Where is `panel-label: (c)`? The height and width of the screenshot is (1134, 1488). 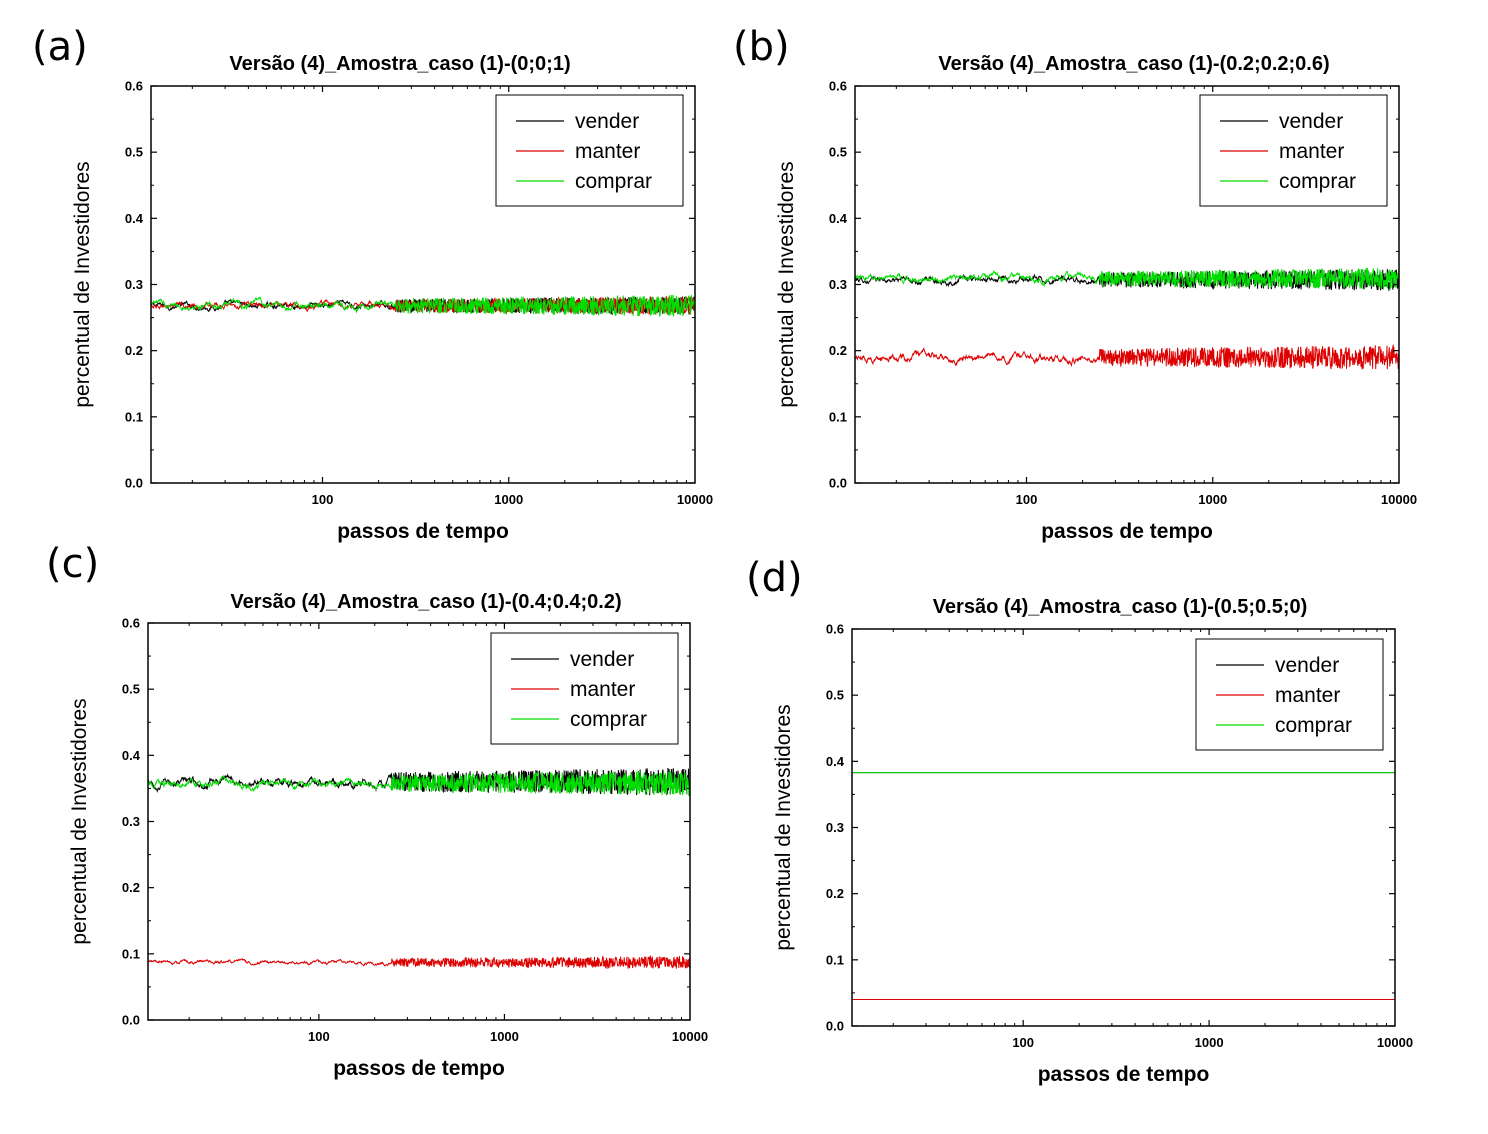
panel-label: (c) is located at coordinates (72, 564).